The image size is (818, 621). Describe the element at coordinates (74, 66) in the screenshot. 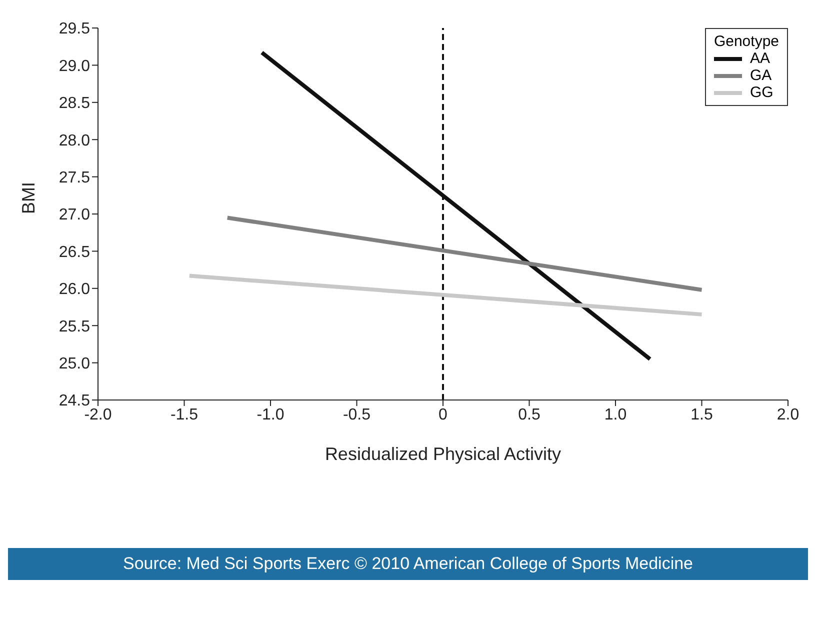

I see `y-tick-label: 29.0` at that location.